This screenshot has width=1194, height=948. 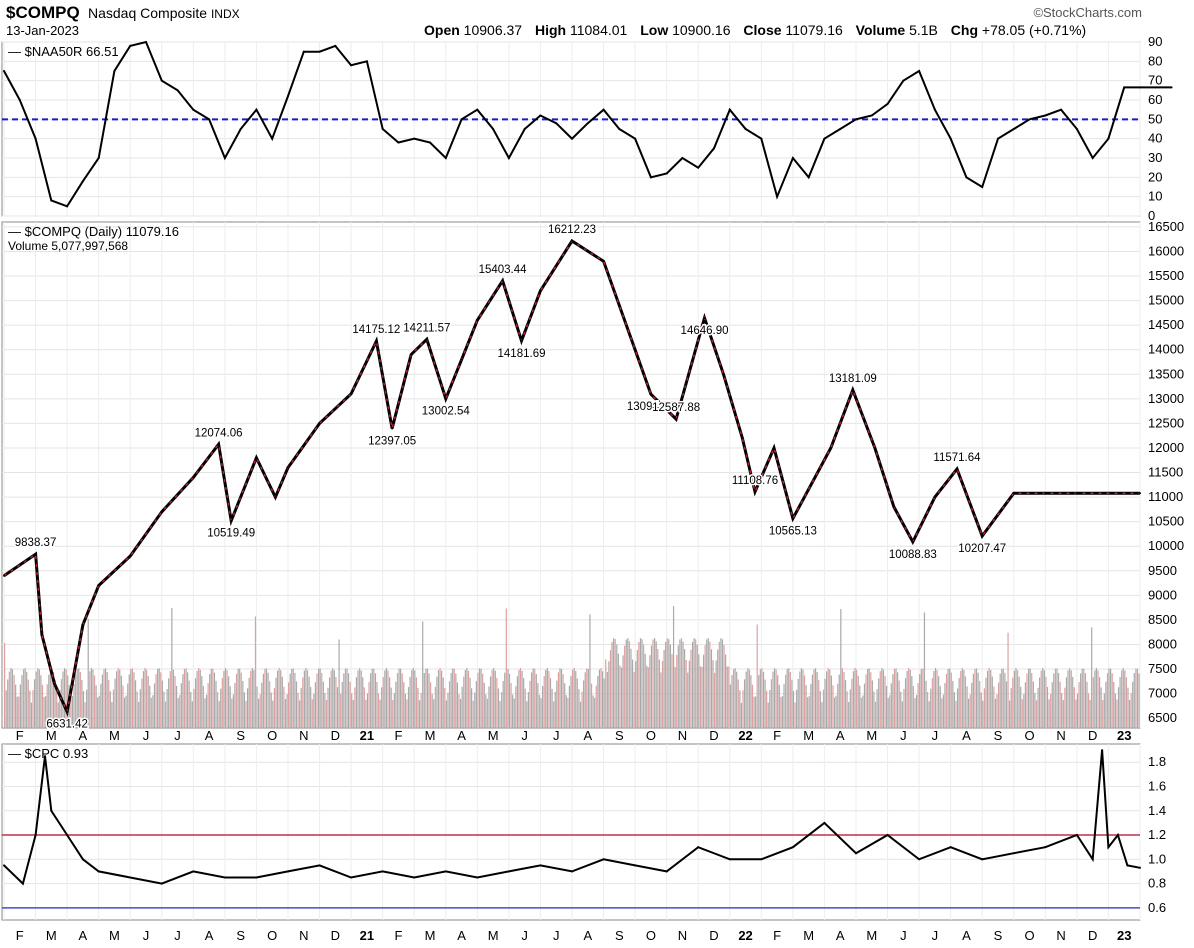 I want to click on cpc-panel-xtick-label: 22, so click(x=745, y=935).